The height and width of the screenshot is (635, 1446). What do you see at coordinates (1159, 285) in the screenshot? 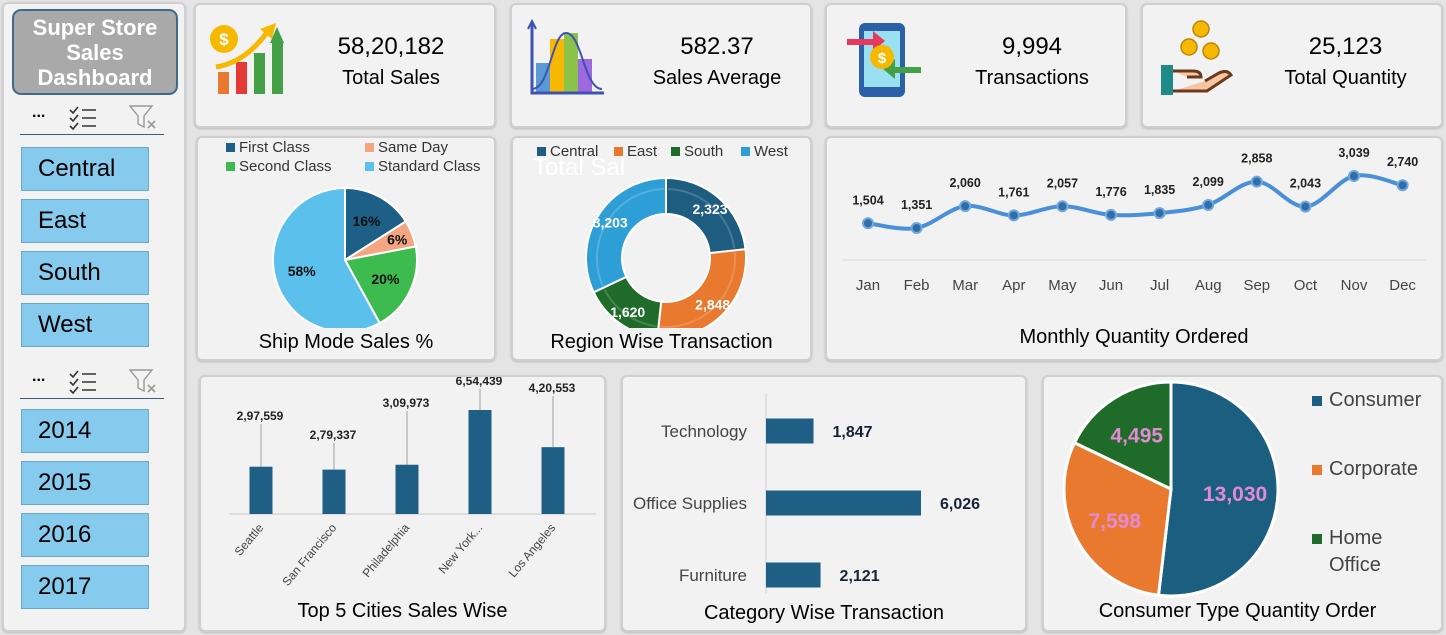
I see `x-tick-label: Jul` at bounding box center [1159, 285].